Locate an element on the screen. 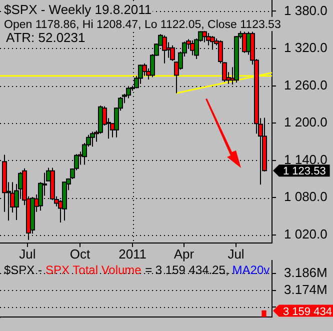 This screenshot has height=331, width=333. y-tick-label: 1 200.0 is located at coordinates (306, 122).